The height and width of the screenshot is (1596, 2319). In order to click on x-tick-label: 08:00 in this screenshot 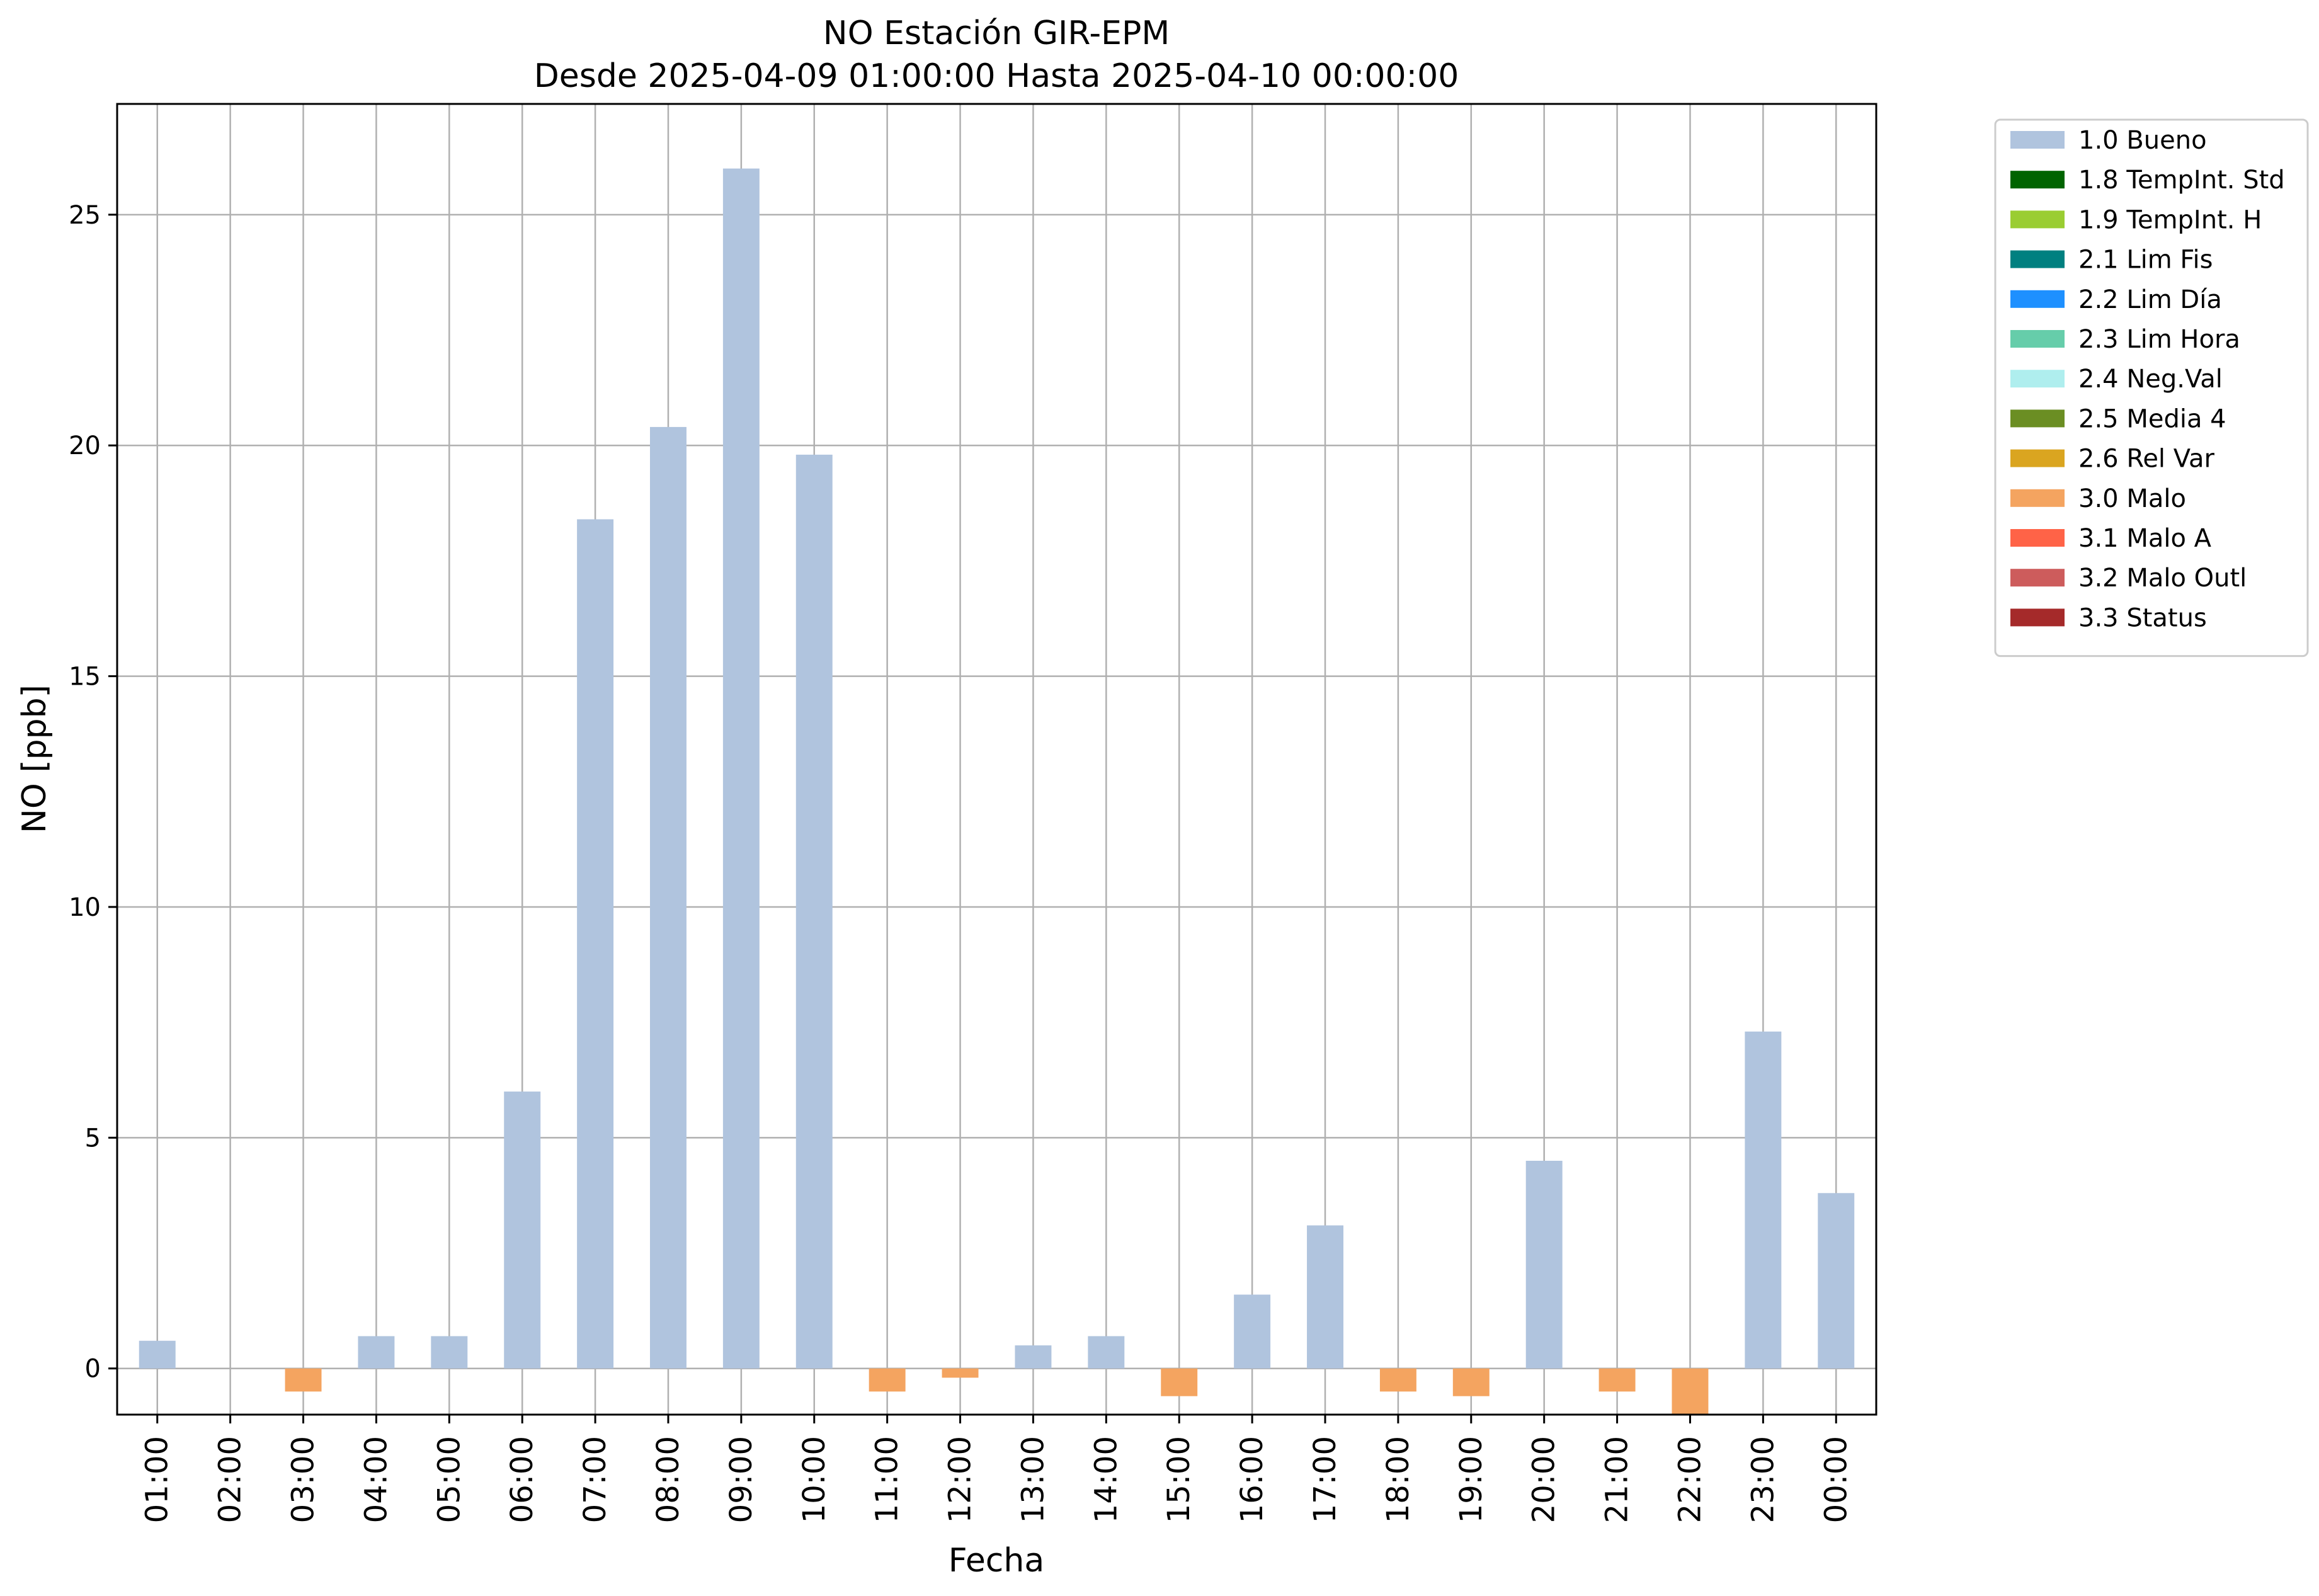, I will do `click(668, 1479)`.